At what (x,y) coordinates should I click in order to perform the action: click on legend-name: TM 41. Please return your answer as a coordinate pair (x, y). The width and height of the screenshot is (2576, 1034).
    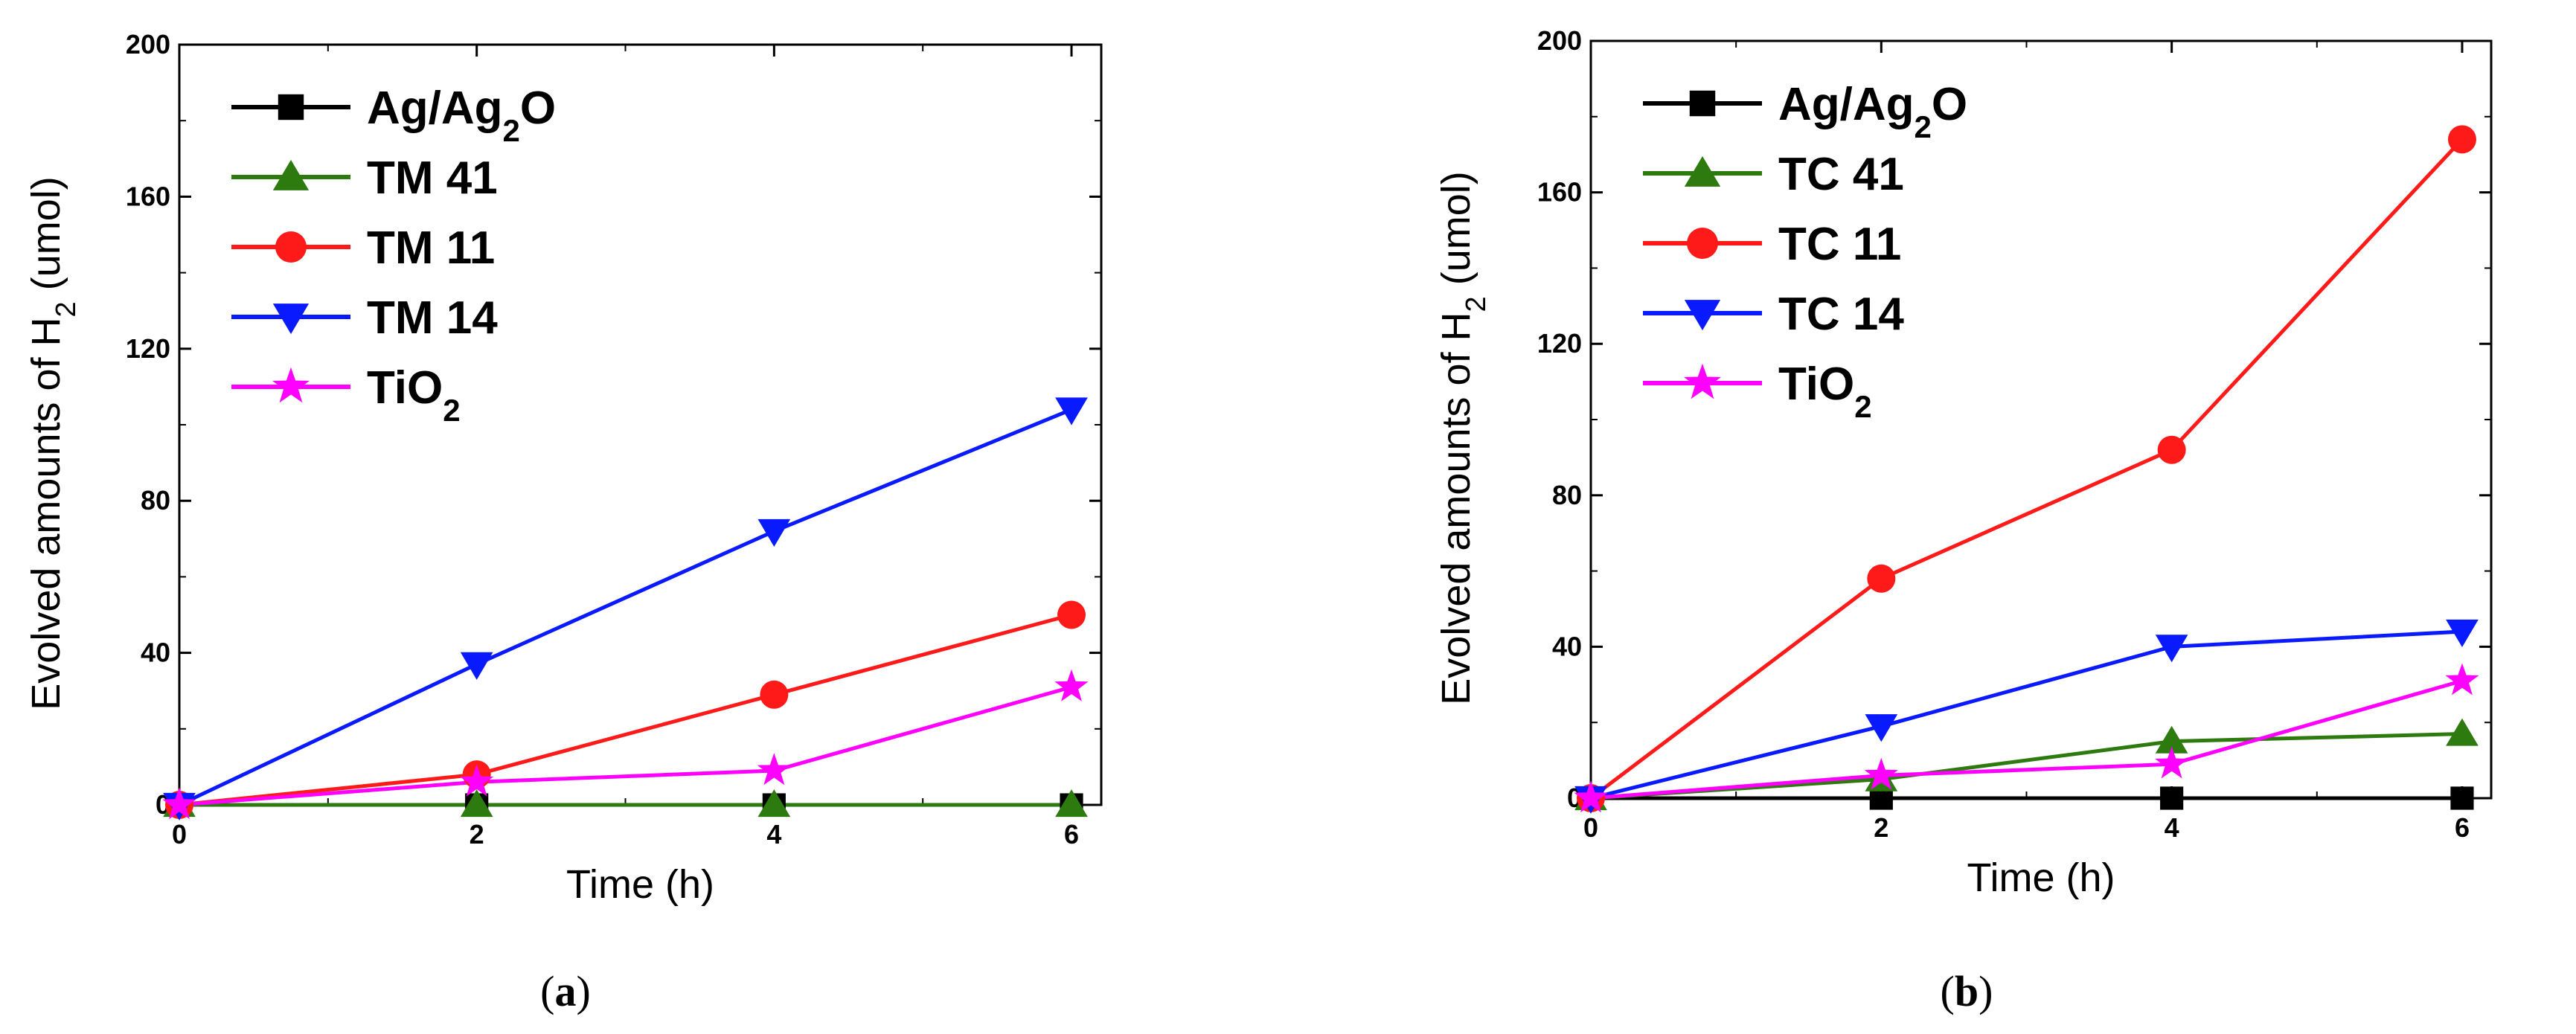
    Looking at the image, I should click on (432, 178).